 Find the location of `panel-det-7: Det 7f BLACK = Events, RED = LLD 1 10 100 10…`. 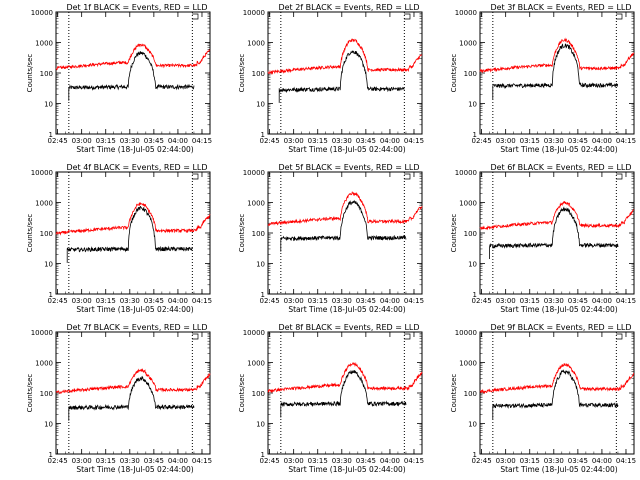

panel-det-7: Det 7f BLACK = Events, RED = LLD 1 10 100 10… is located at coordinates (119, 398).